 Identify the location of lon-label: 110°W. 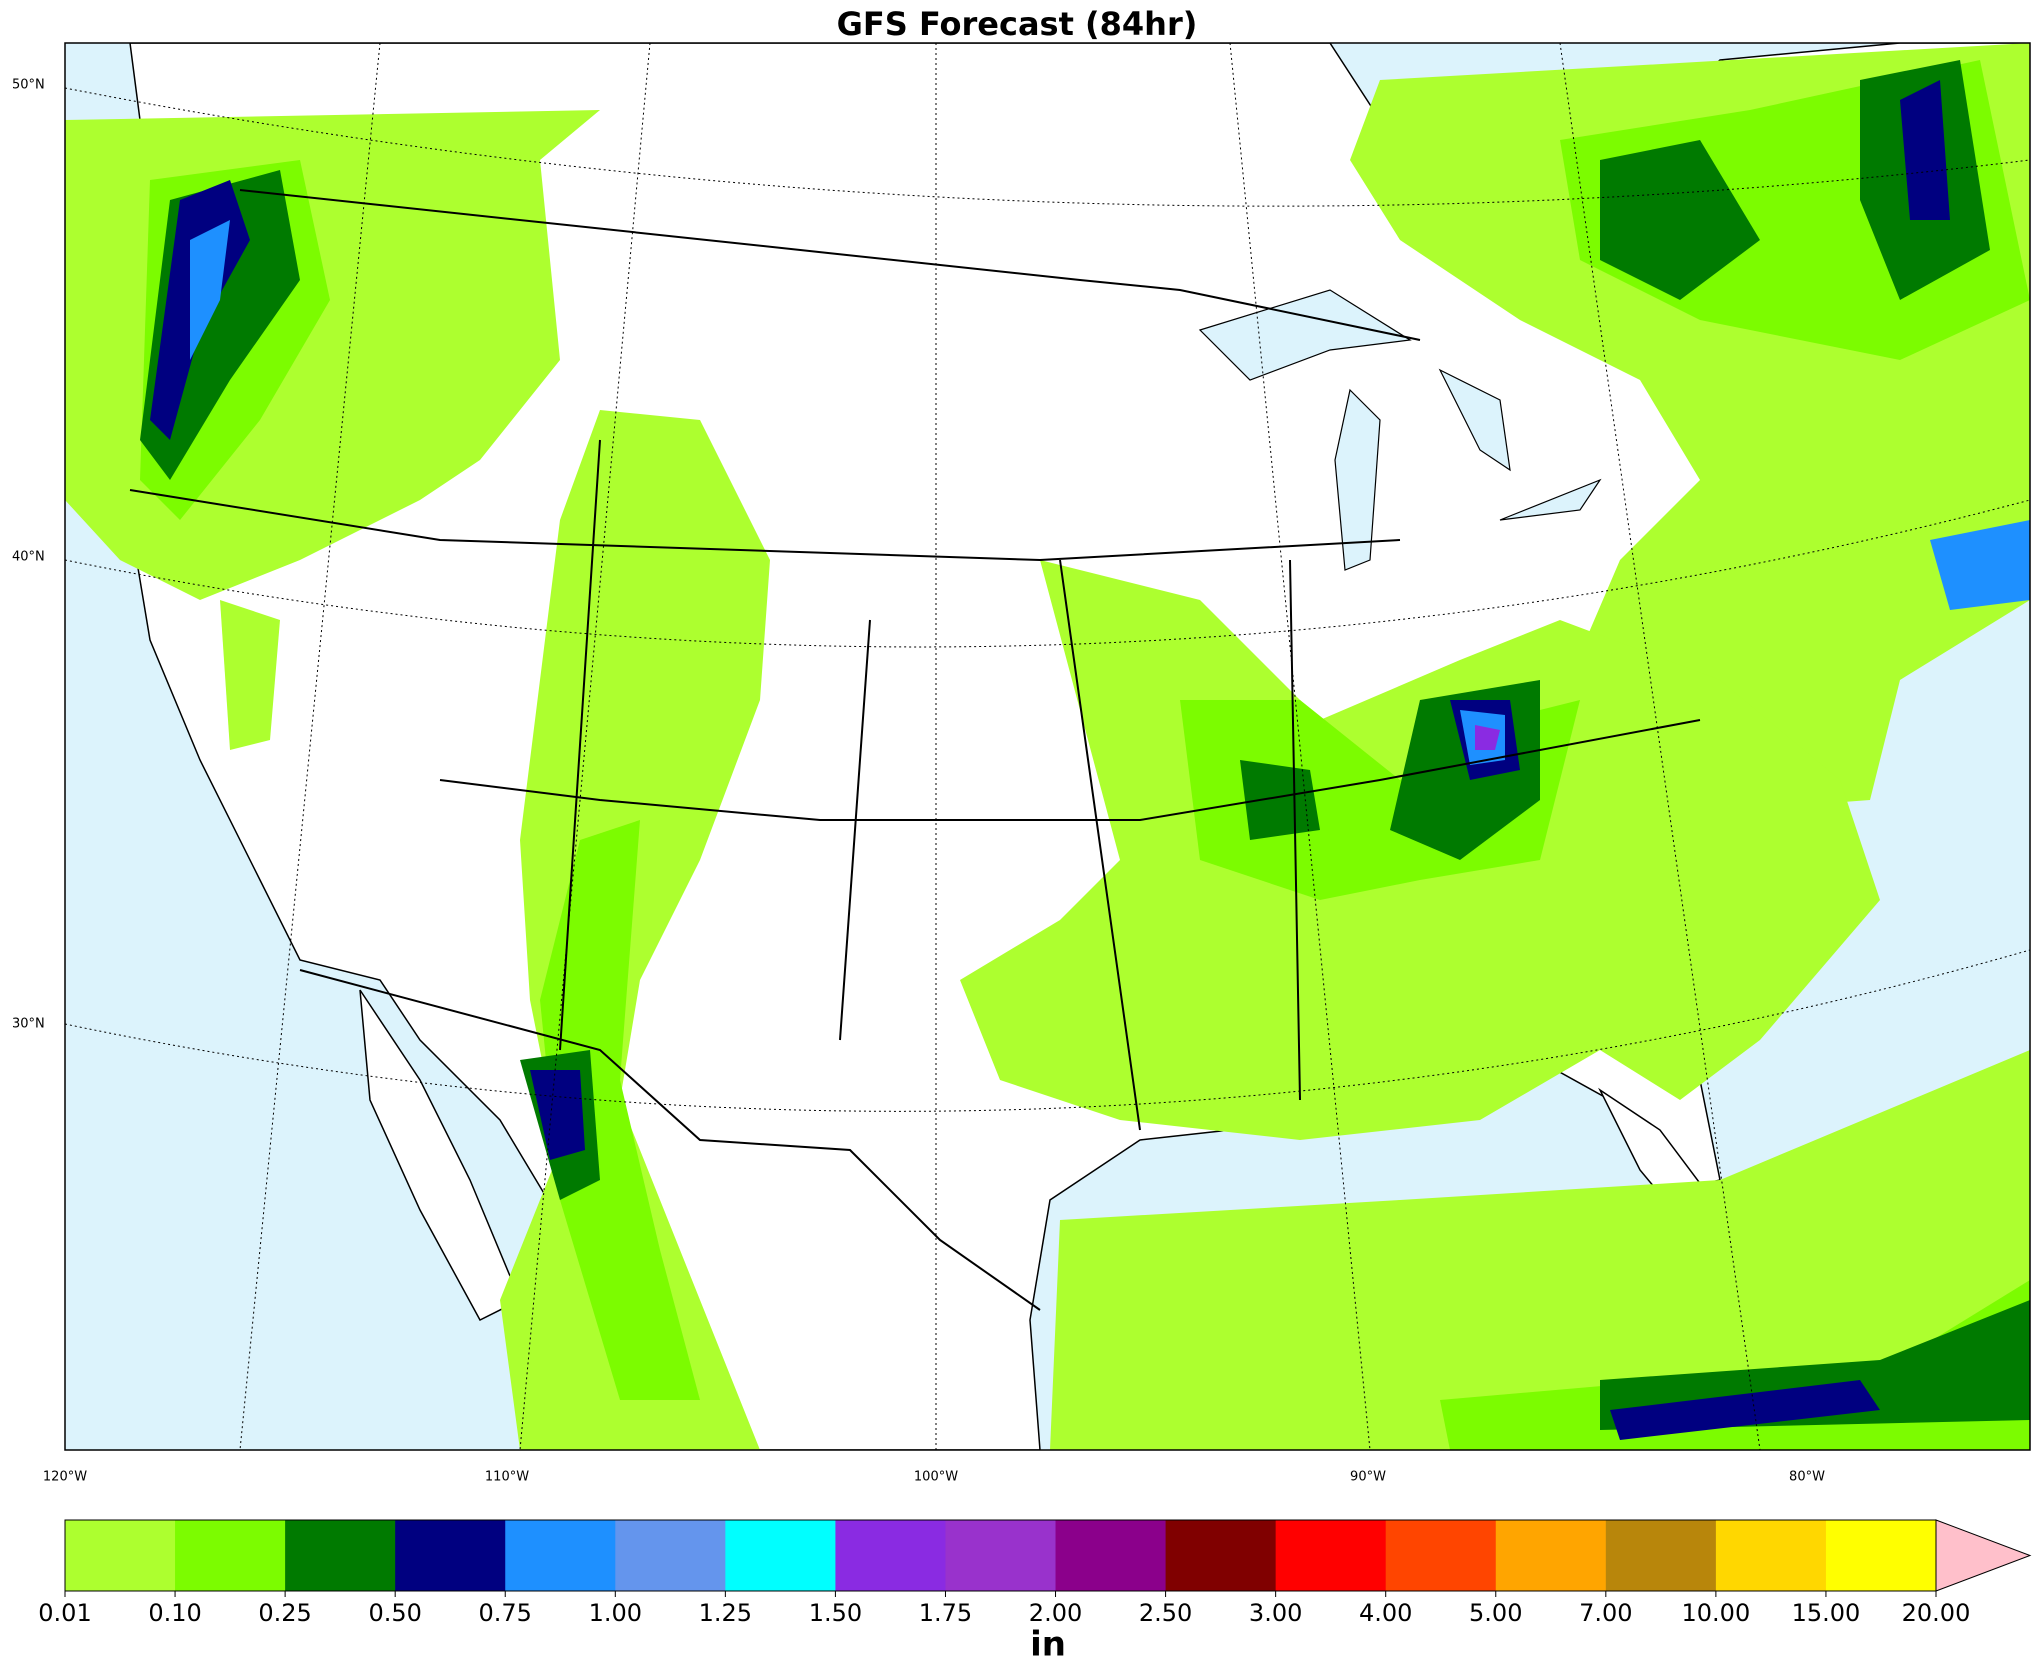
(507, 1477).